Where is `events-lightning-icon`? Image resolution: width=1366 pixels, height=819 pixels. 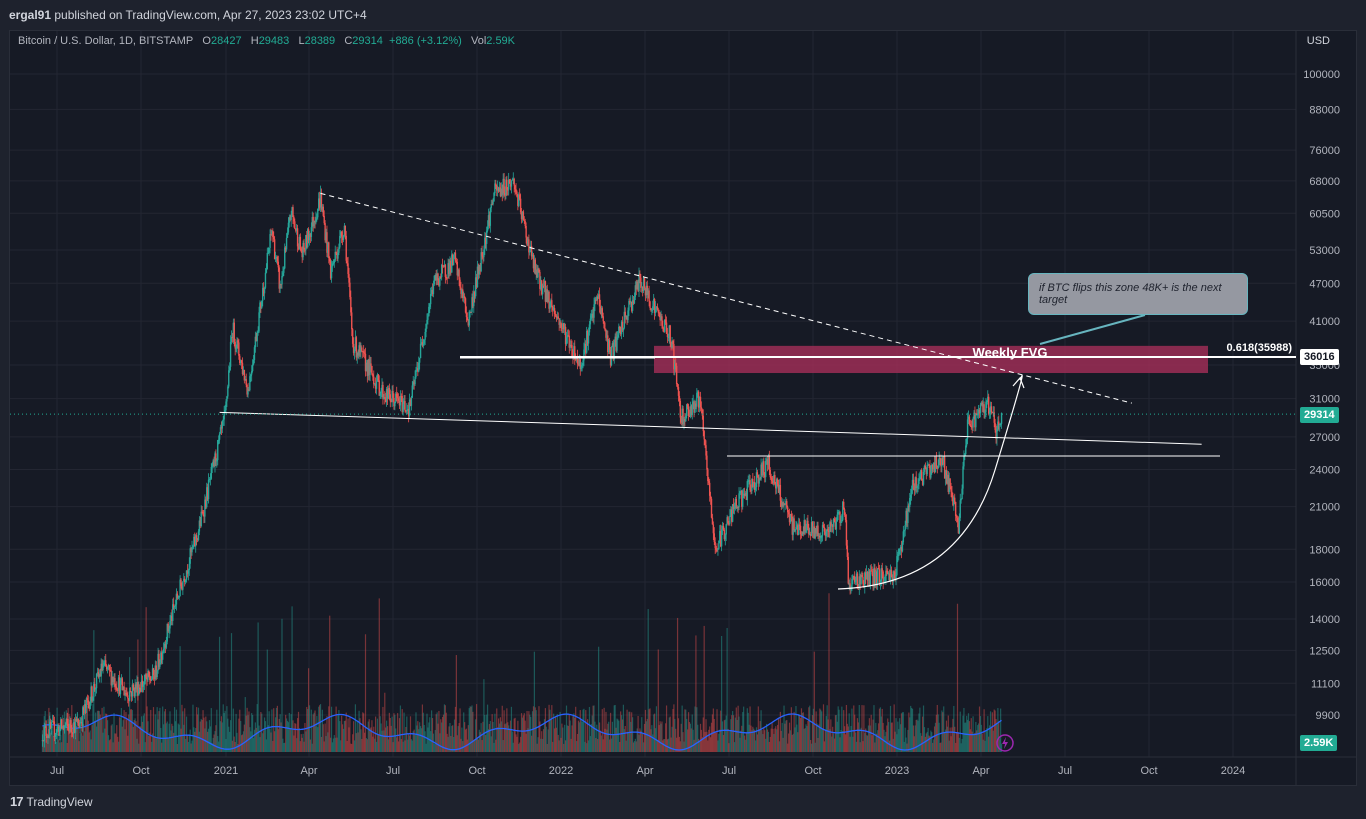 events-lightning-icon is located at coordinates (1005, 743).